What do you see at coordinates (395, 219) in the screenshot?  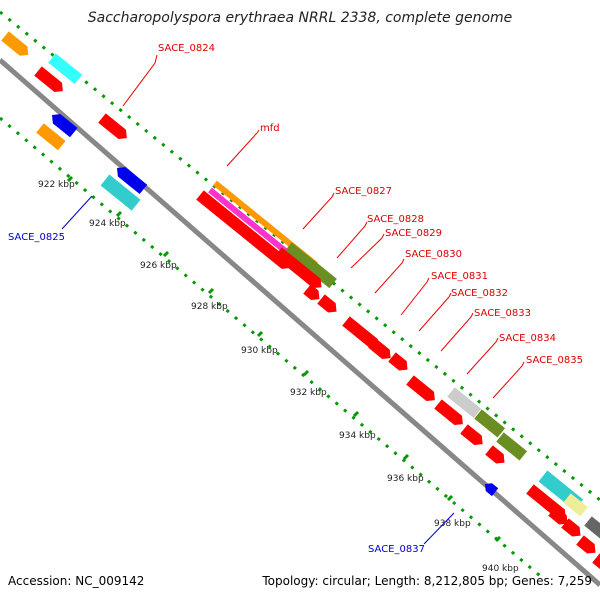 I see `gene-label: SACE_0828` at bounding box center [395, 219].